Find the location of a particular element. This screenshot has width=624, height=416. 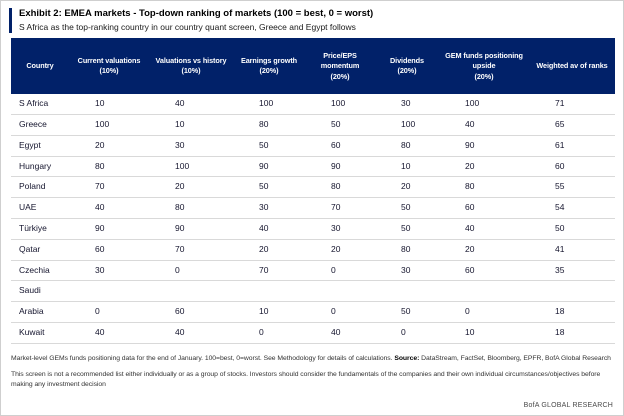

country-cell: S Africa is located at coordinates (40, 105).